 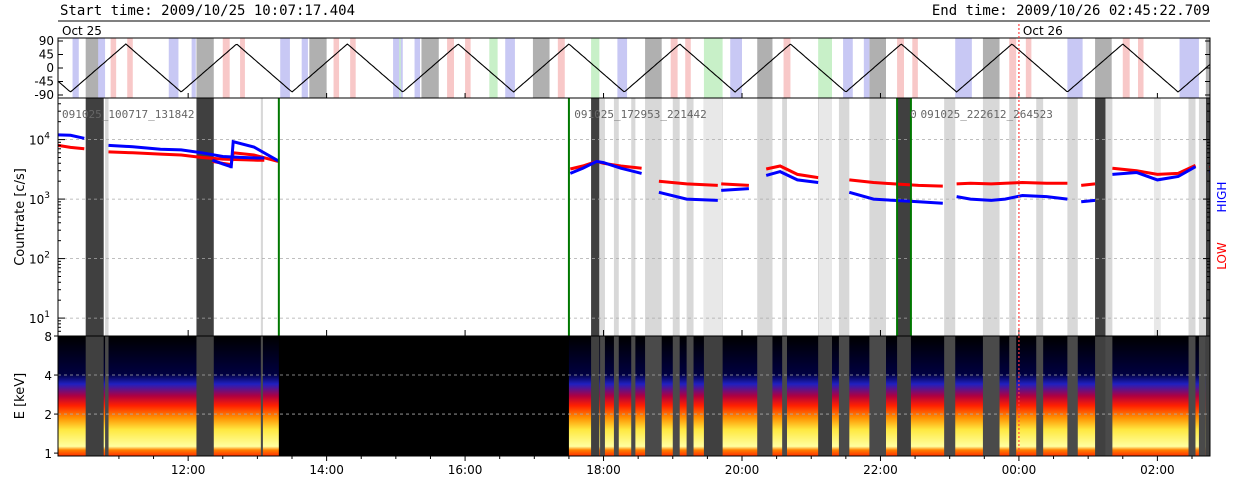 I want to click on countrate-ytick: 10³, so click(x=39, y=199).